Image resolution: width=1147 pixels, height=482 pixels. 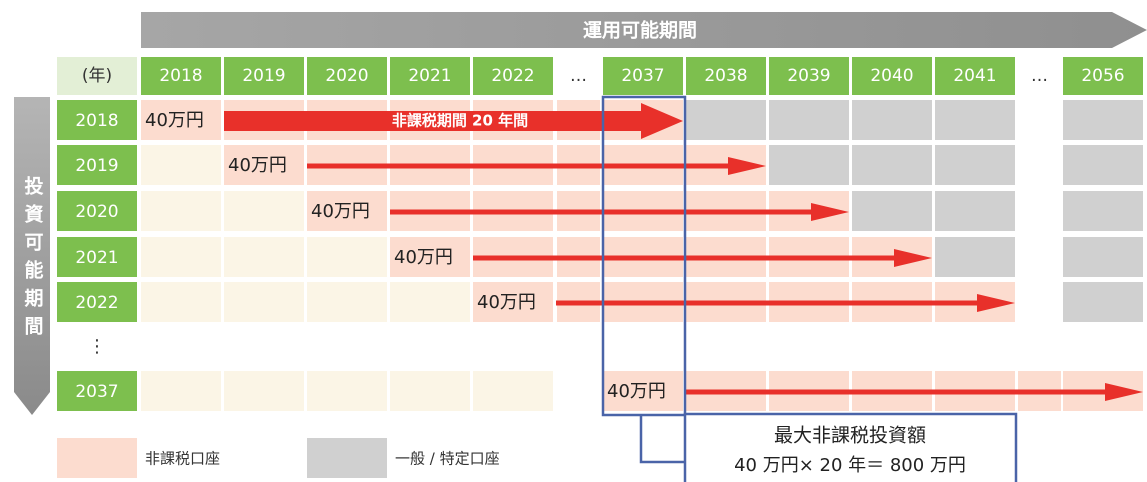 I want to click on total-formula: 40 万円× 20 年＝ 800 万円, so click(x=850, y=465).